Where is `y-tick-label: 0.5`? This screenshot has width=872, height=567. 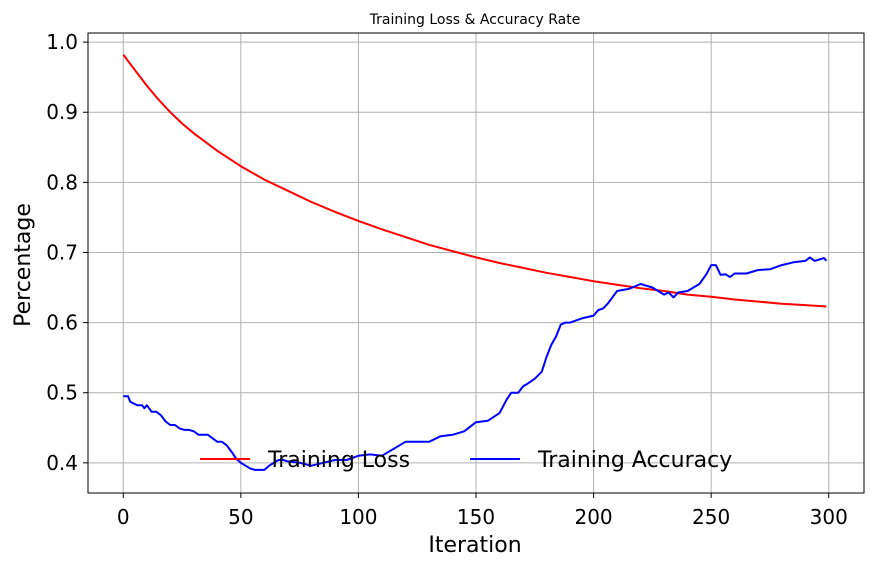
y-tick-label: 0.5 is located at coordinates (62, 393).